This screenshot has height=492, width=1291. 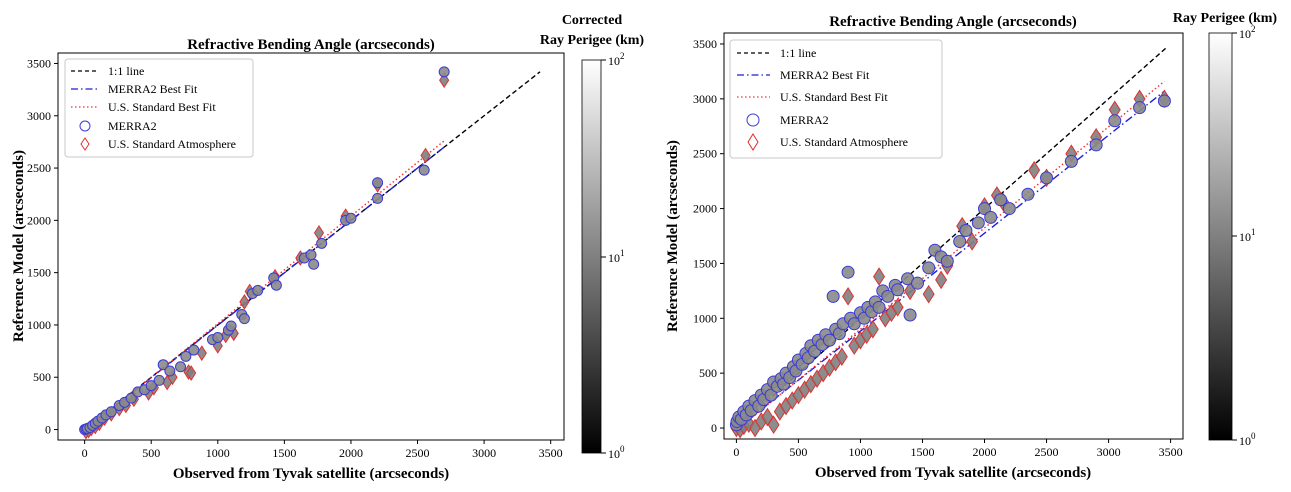 I want to click on y-tick-label: 1000, so click(x=39, y=325).